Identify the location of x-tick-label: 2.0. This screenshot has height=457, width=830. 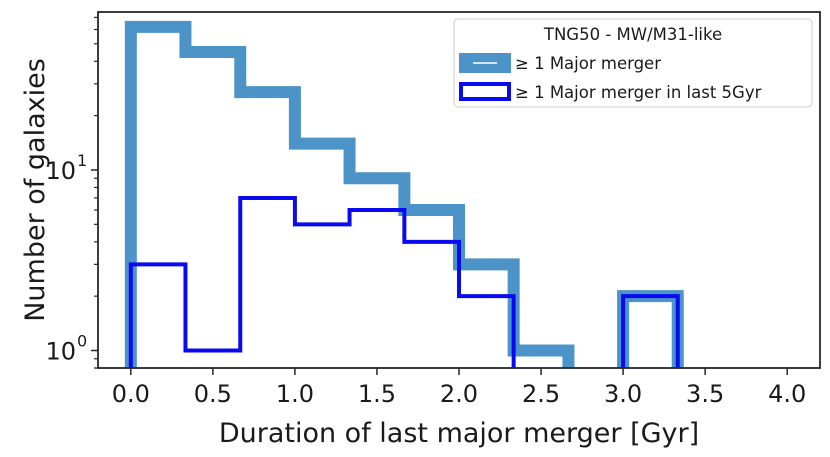
(459, 394).